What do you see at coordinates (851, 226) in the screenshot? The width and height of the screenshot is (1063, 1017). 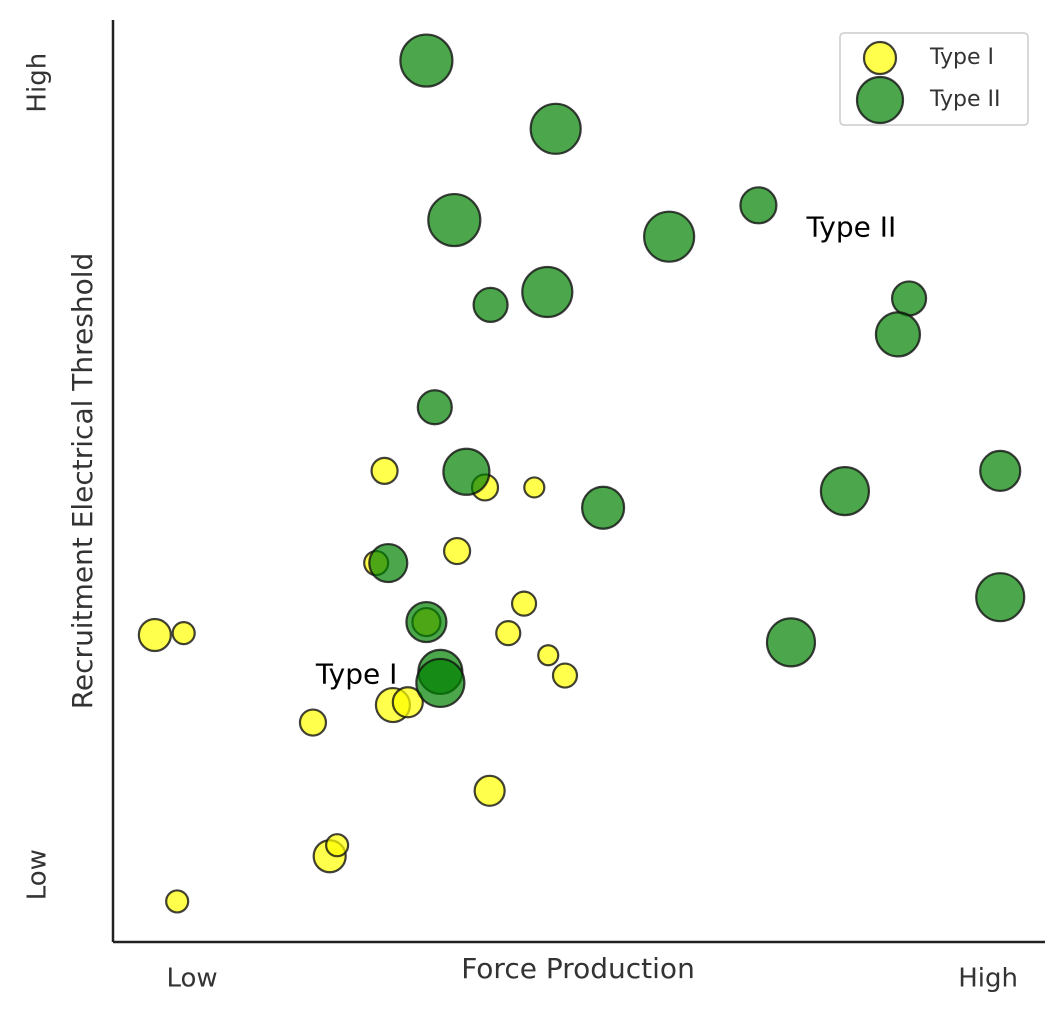 I see `annotation: Type II` at bounding box center [851, 226].